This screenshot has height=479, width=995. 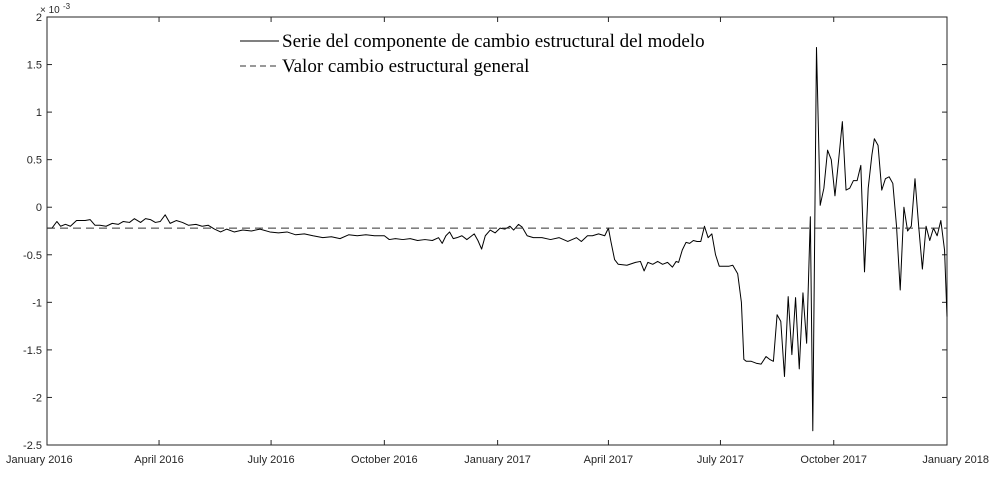 I want to click on x-tick-label: January 2017, so click(x=497, y=460).